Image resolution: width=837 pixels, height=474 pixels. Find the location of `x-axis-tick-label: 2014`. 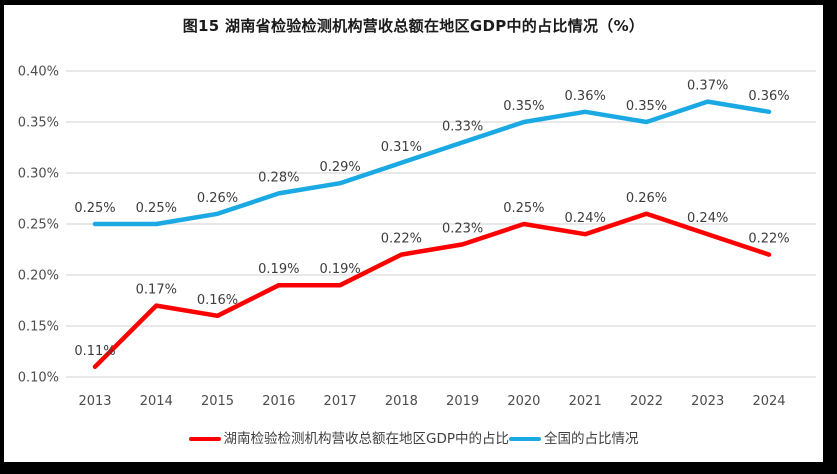

x-axis-tick-label: 2014 is located at coordinates (156, 401).